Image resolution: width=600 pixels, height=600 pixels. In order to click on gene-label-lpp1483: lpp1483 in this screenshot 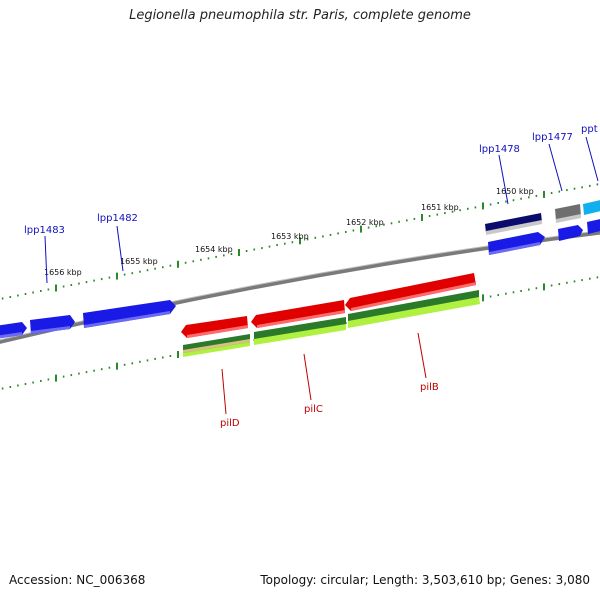, I will do `click(44, 230)`.